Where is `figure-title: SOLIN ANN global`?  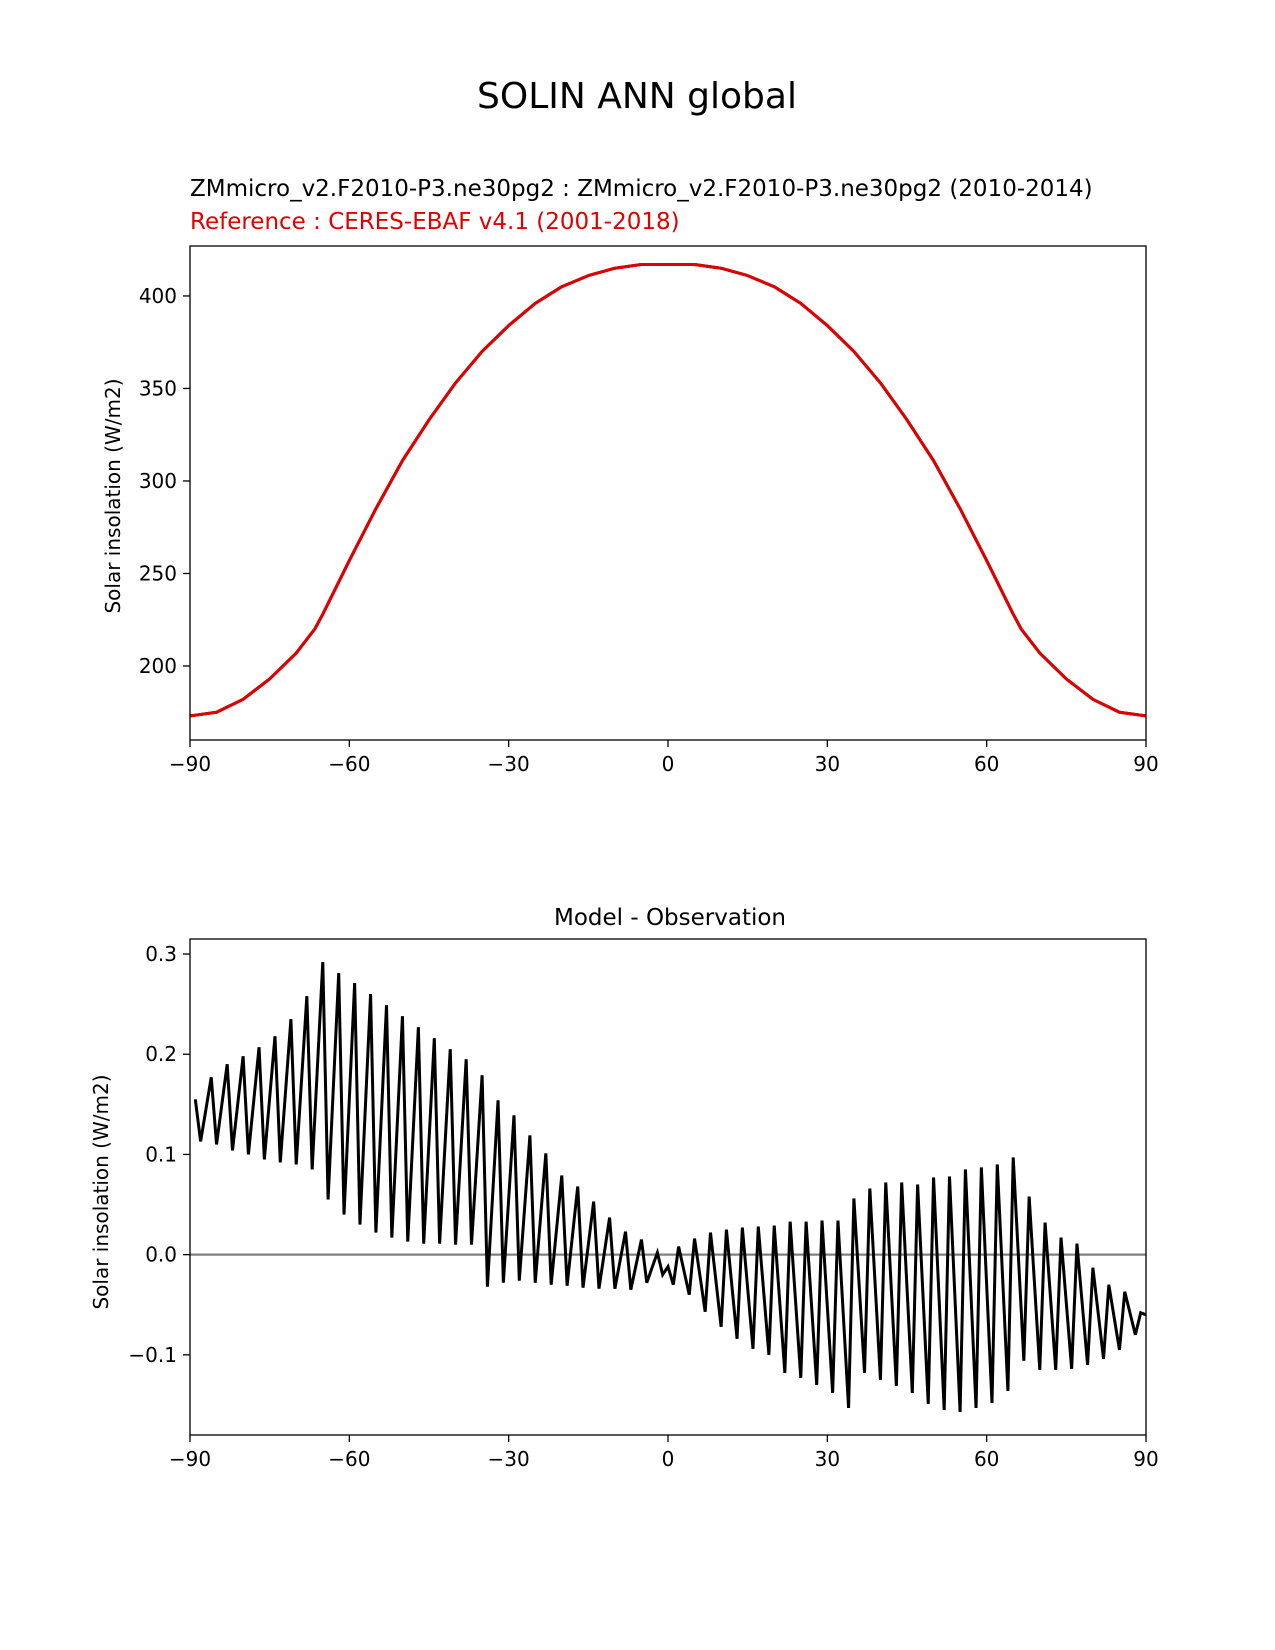 figure-title: SOLIN ANN global is located at coordinates (637, 96).